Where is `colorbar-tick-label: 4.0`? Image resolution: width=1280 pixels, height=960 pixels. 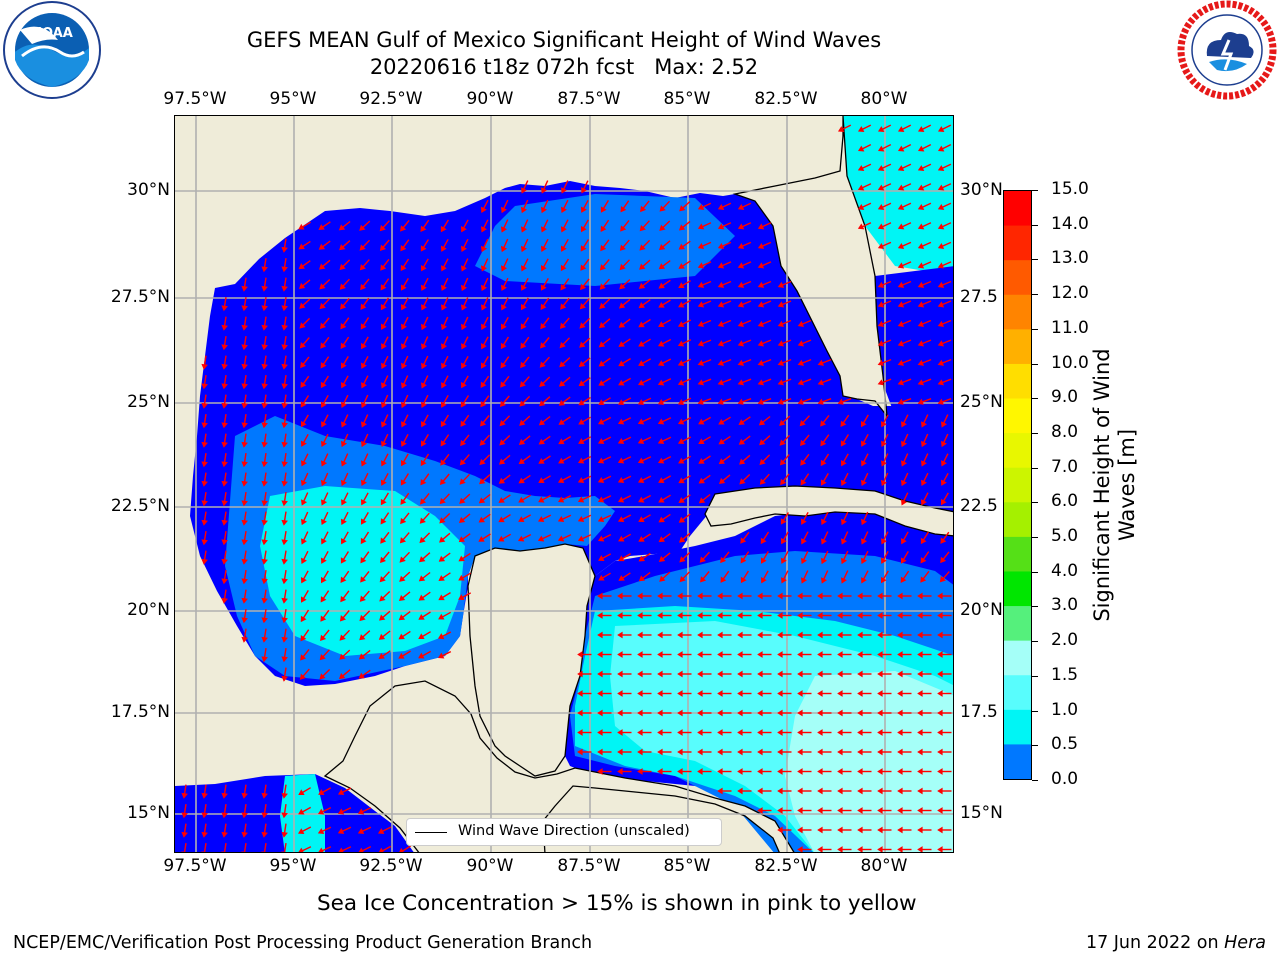 colorbar-tick-label: 4.0 is located at coordinates (1065, 570).